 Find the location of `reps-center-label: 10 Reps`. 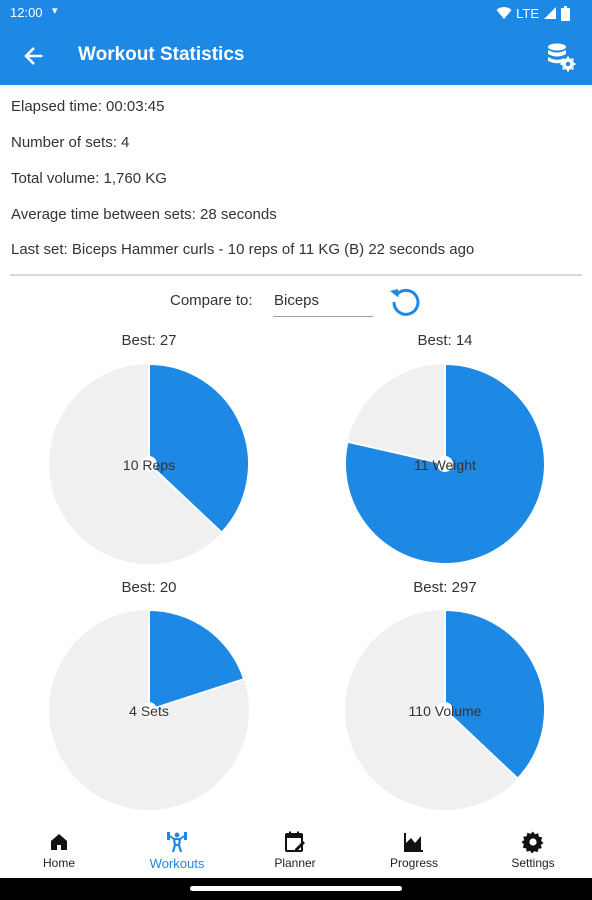

reps-center-label: 10 Reps is located at coordinates (149, 465).